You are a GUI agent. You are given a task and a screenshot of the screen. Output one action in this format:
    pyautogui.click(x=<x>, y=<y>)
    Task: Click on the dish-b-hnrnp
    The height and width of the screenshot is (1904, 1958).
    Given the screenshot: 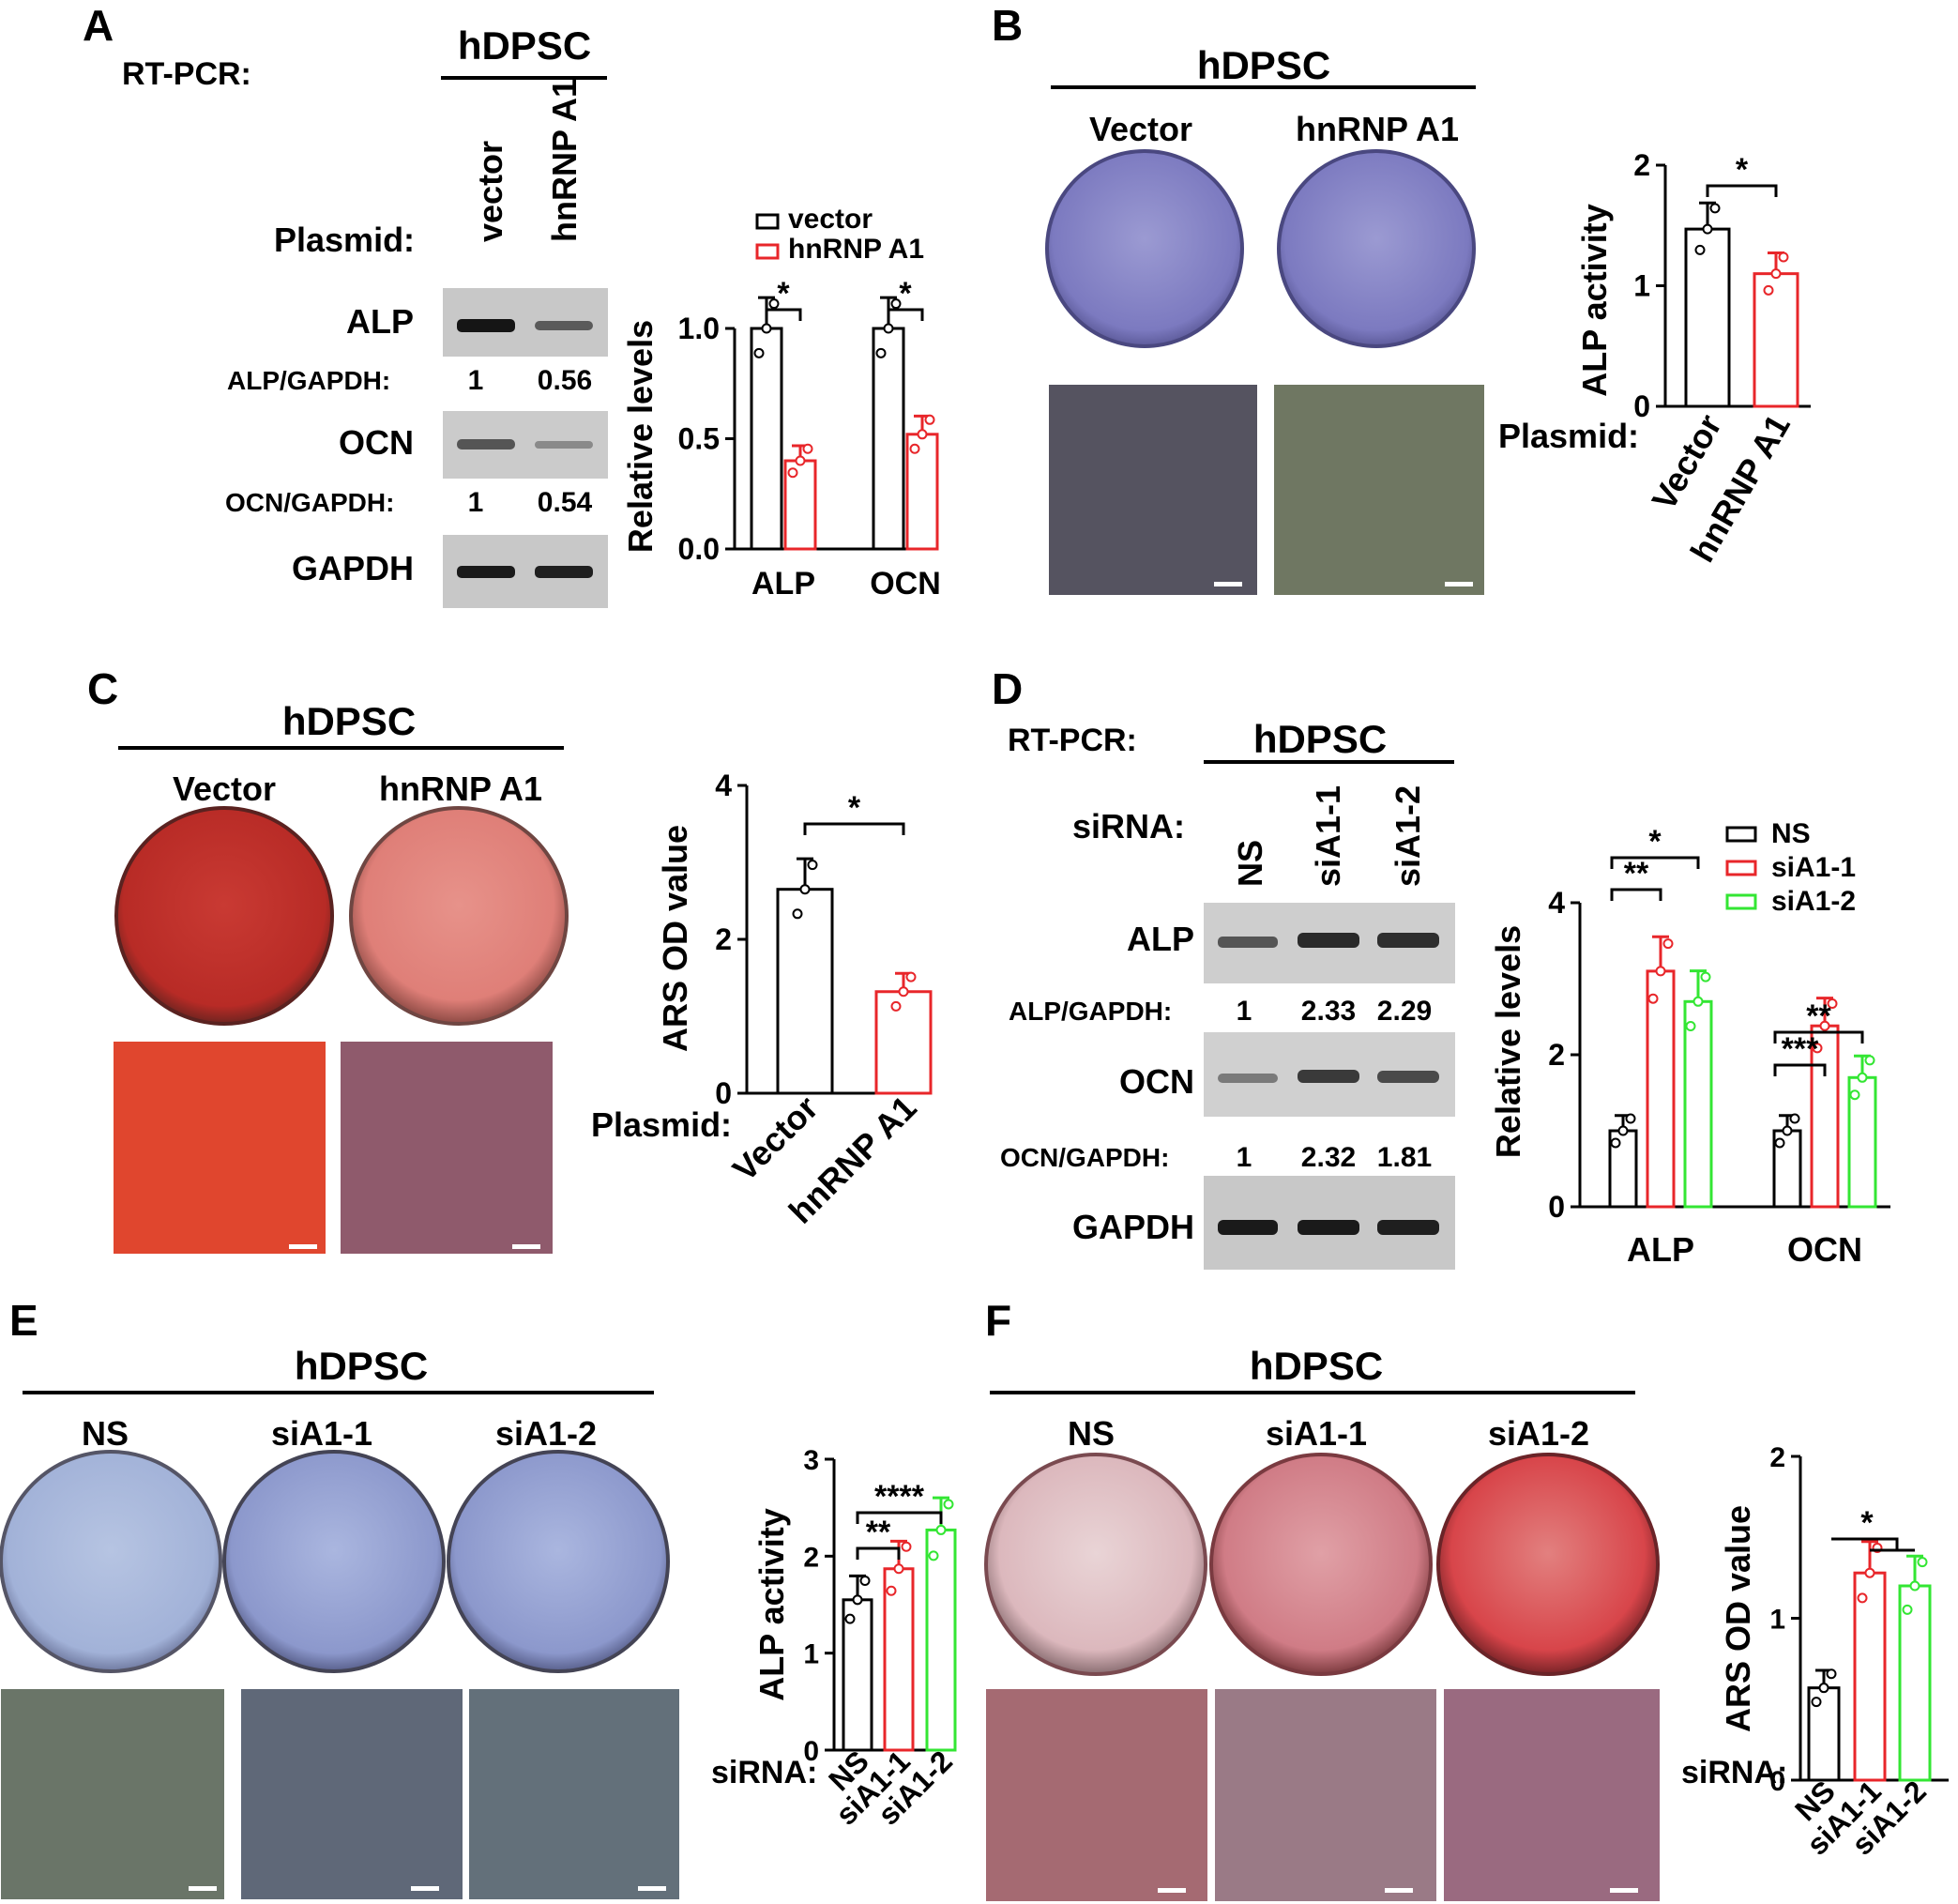 What is the action you would take?
    pyautogui.click(x=1376, y=248)
    